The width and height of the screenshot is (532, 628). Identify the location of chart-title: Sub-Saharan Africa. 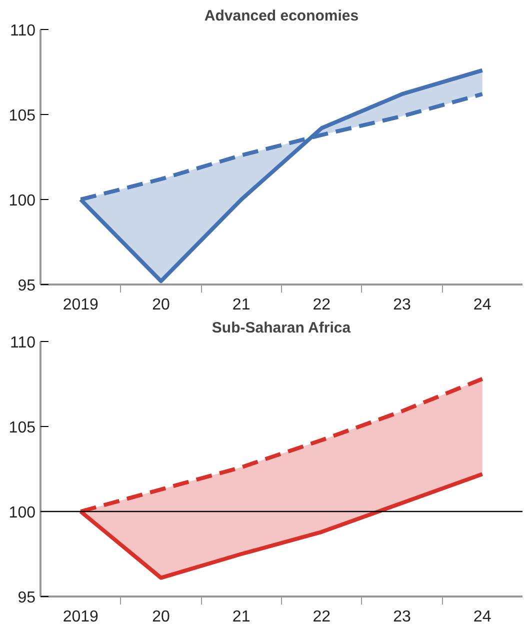
(282, 328).